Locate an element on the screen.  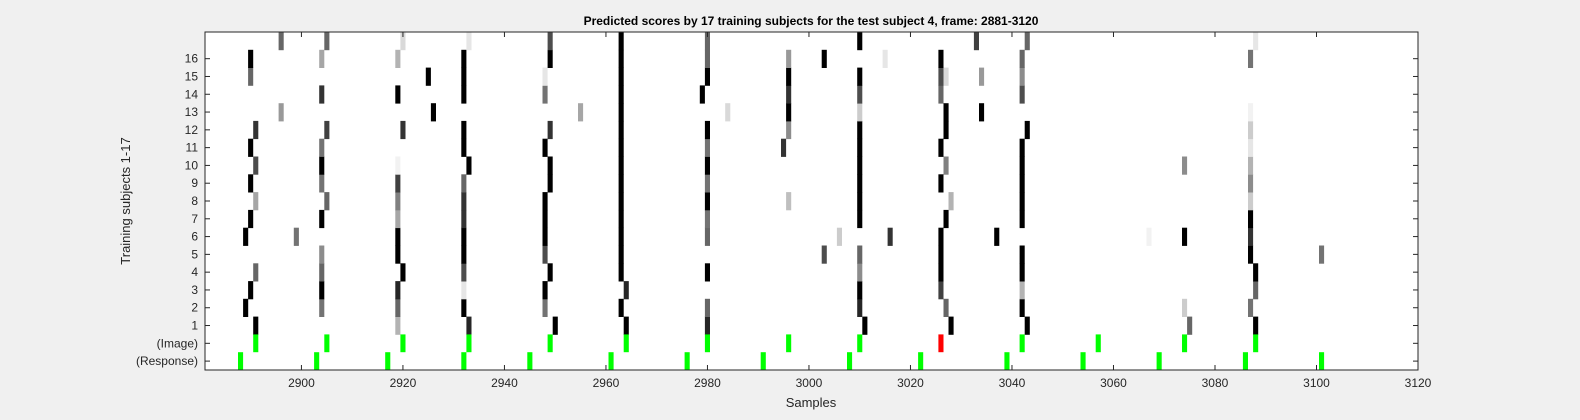
y-tick-label: 2 is located at coordinates (194, 308).